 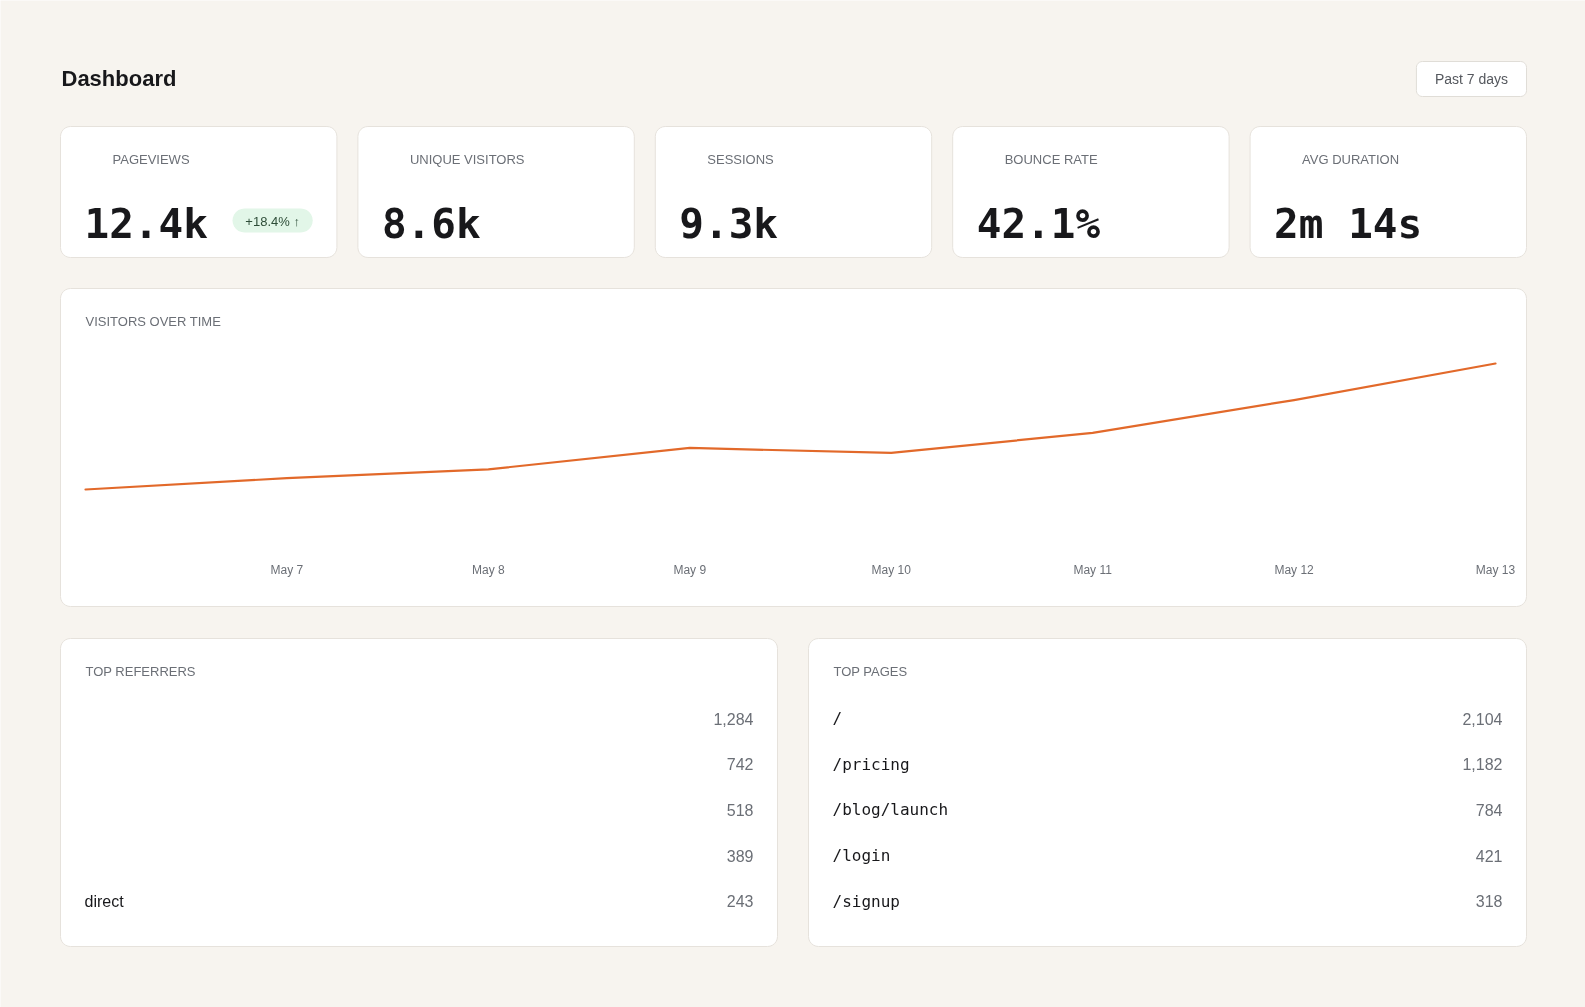 What do you see at coordinates (1294, 569) in the screenshot?
I see `x-tick-label: May 12` at bounding box center [1294, 569].